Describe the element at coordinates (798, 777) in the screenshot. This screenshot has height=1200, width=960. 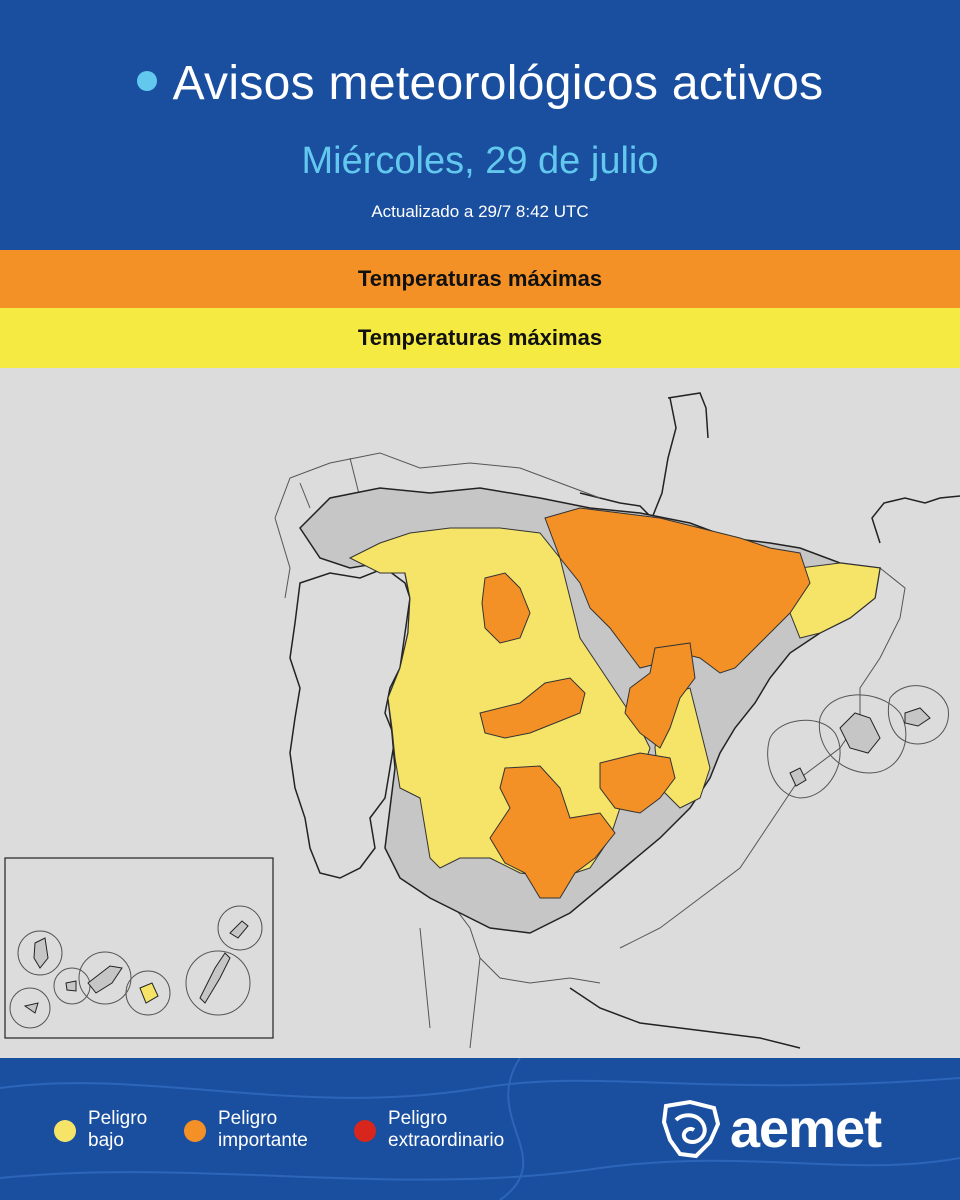
I see `ibiza` at that location.